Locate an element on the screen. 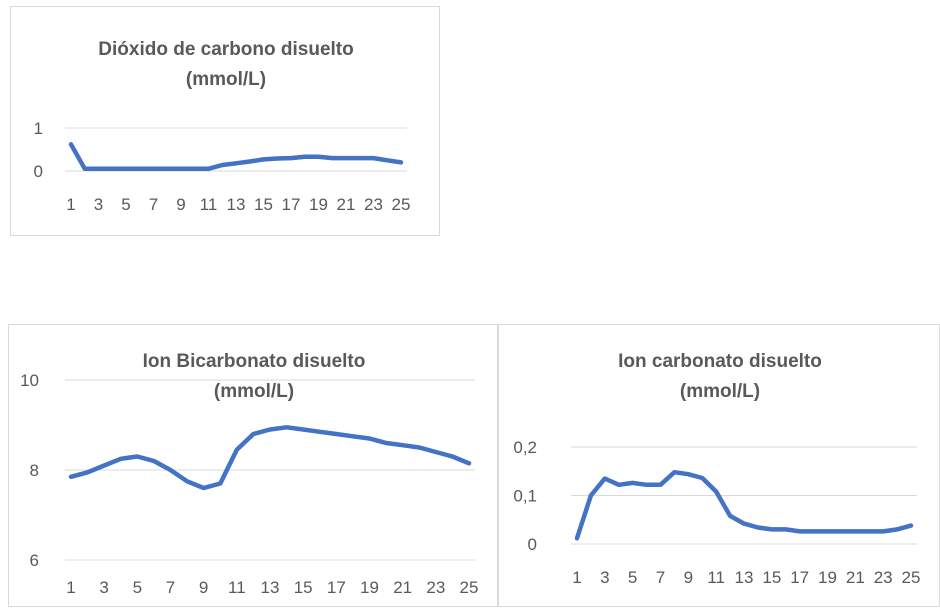 The height and width of the screenshot is (608, 940). y-tick-label: 6 is located at coordinates (34, 560).